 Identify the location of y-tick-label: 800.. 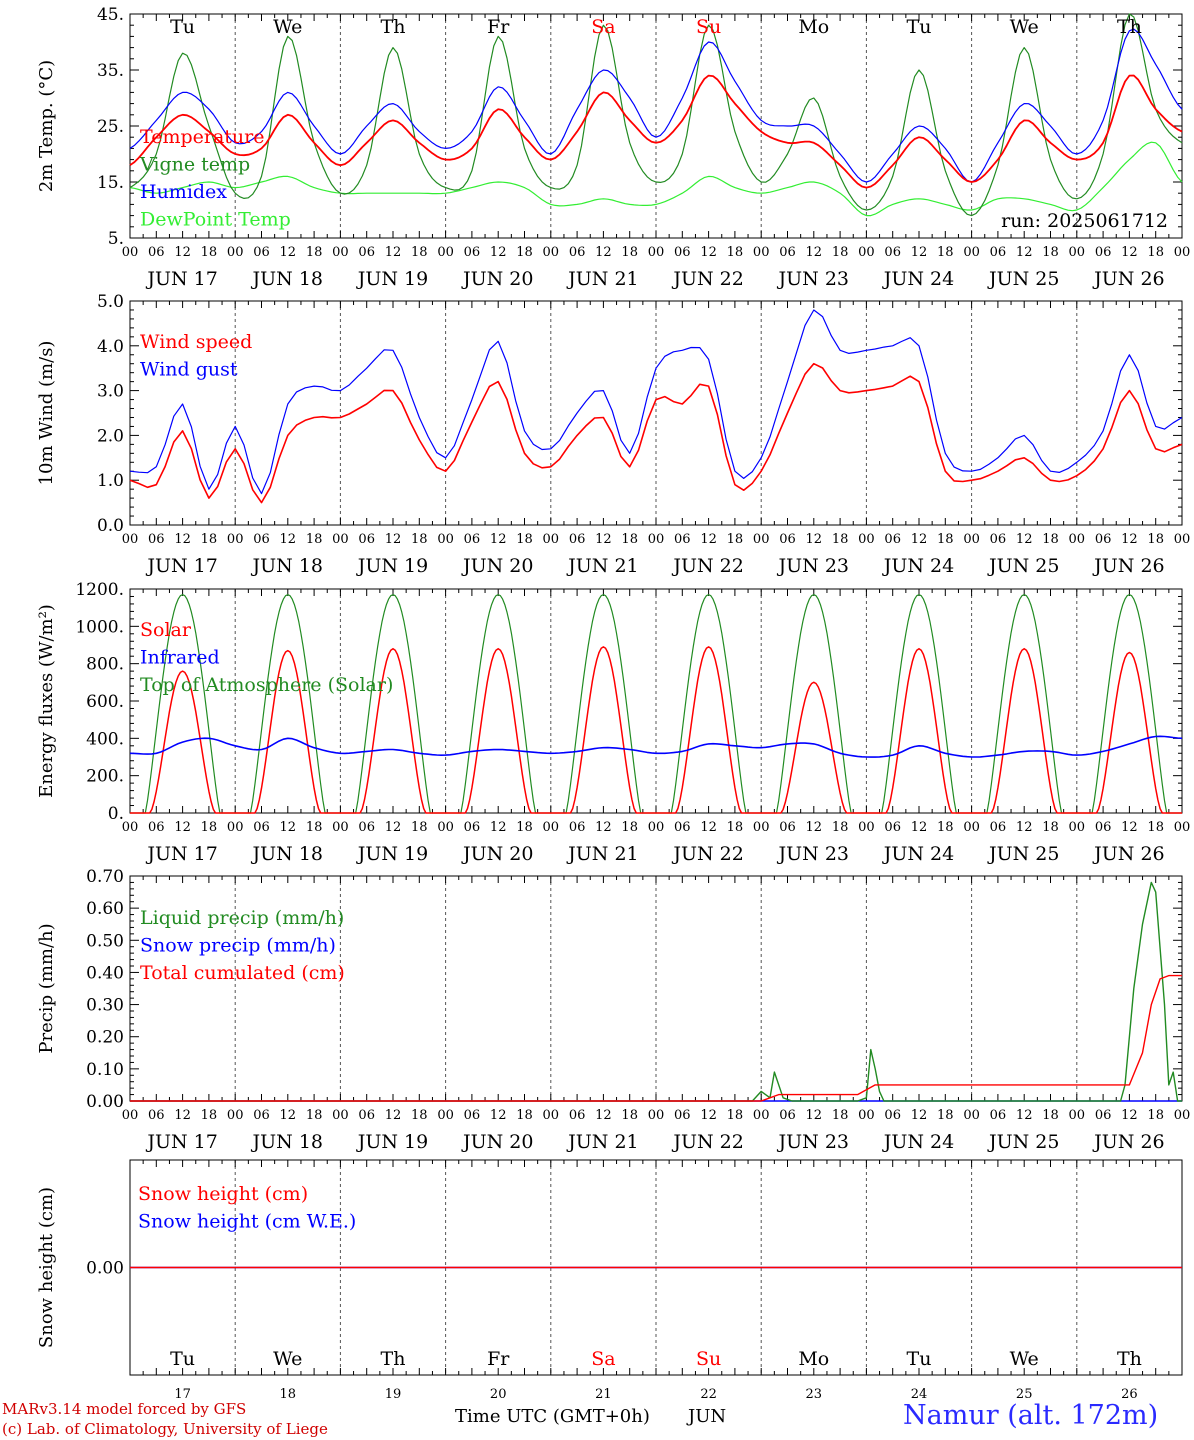
(105, 665).